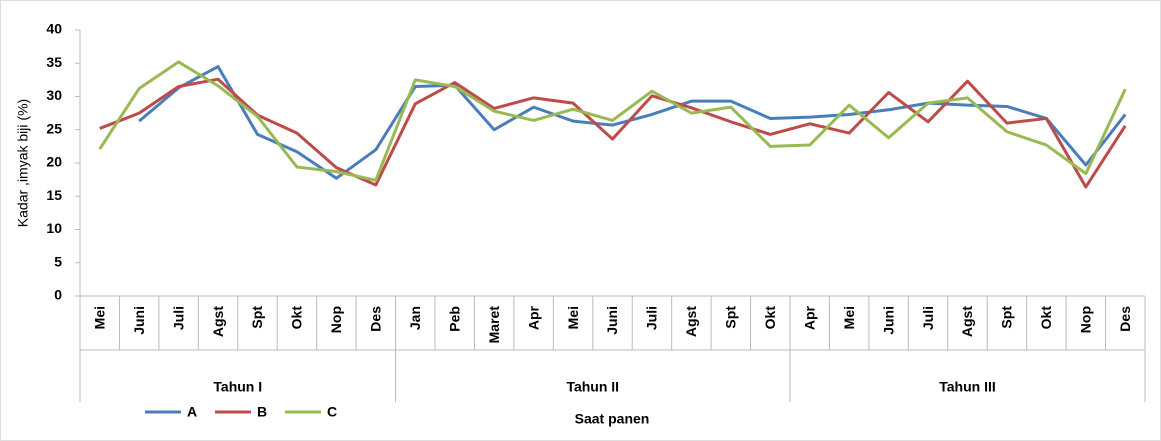  What do you see at coordinates (54, 62) in the screenshot?
I see `y-tick-label: 35` at bounding box center [54, 62].